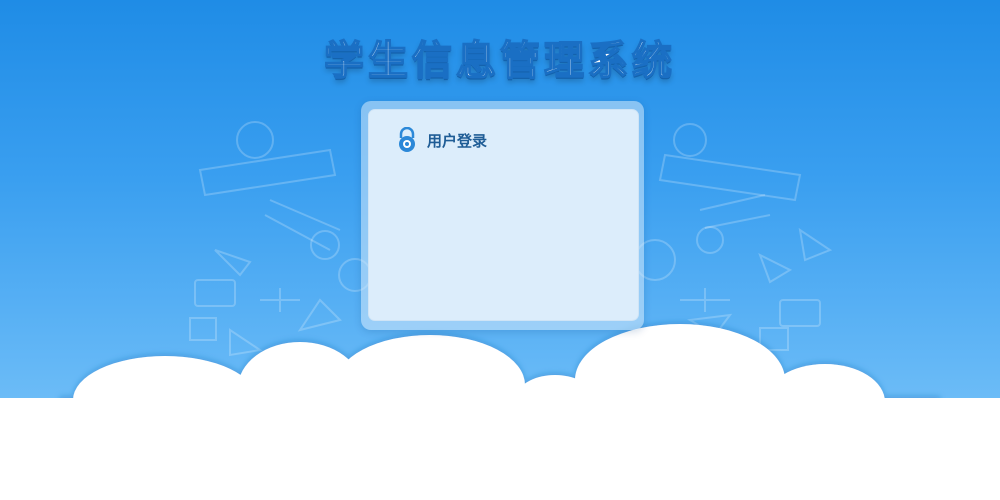  What do you see at coordinates (407, 139) in the screenshot?
I see `lock-icon` at bounding box center [407, 139].